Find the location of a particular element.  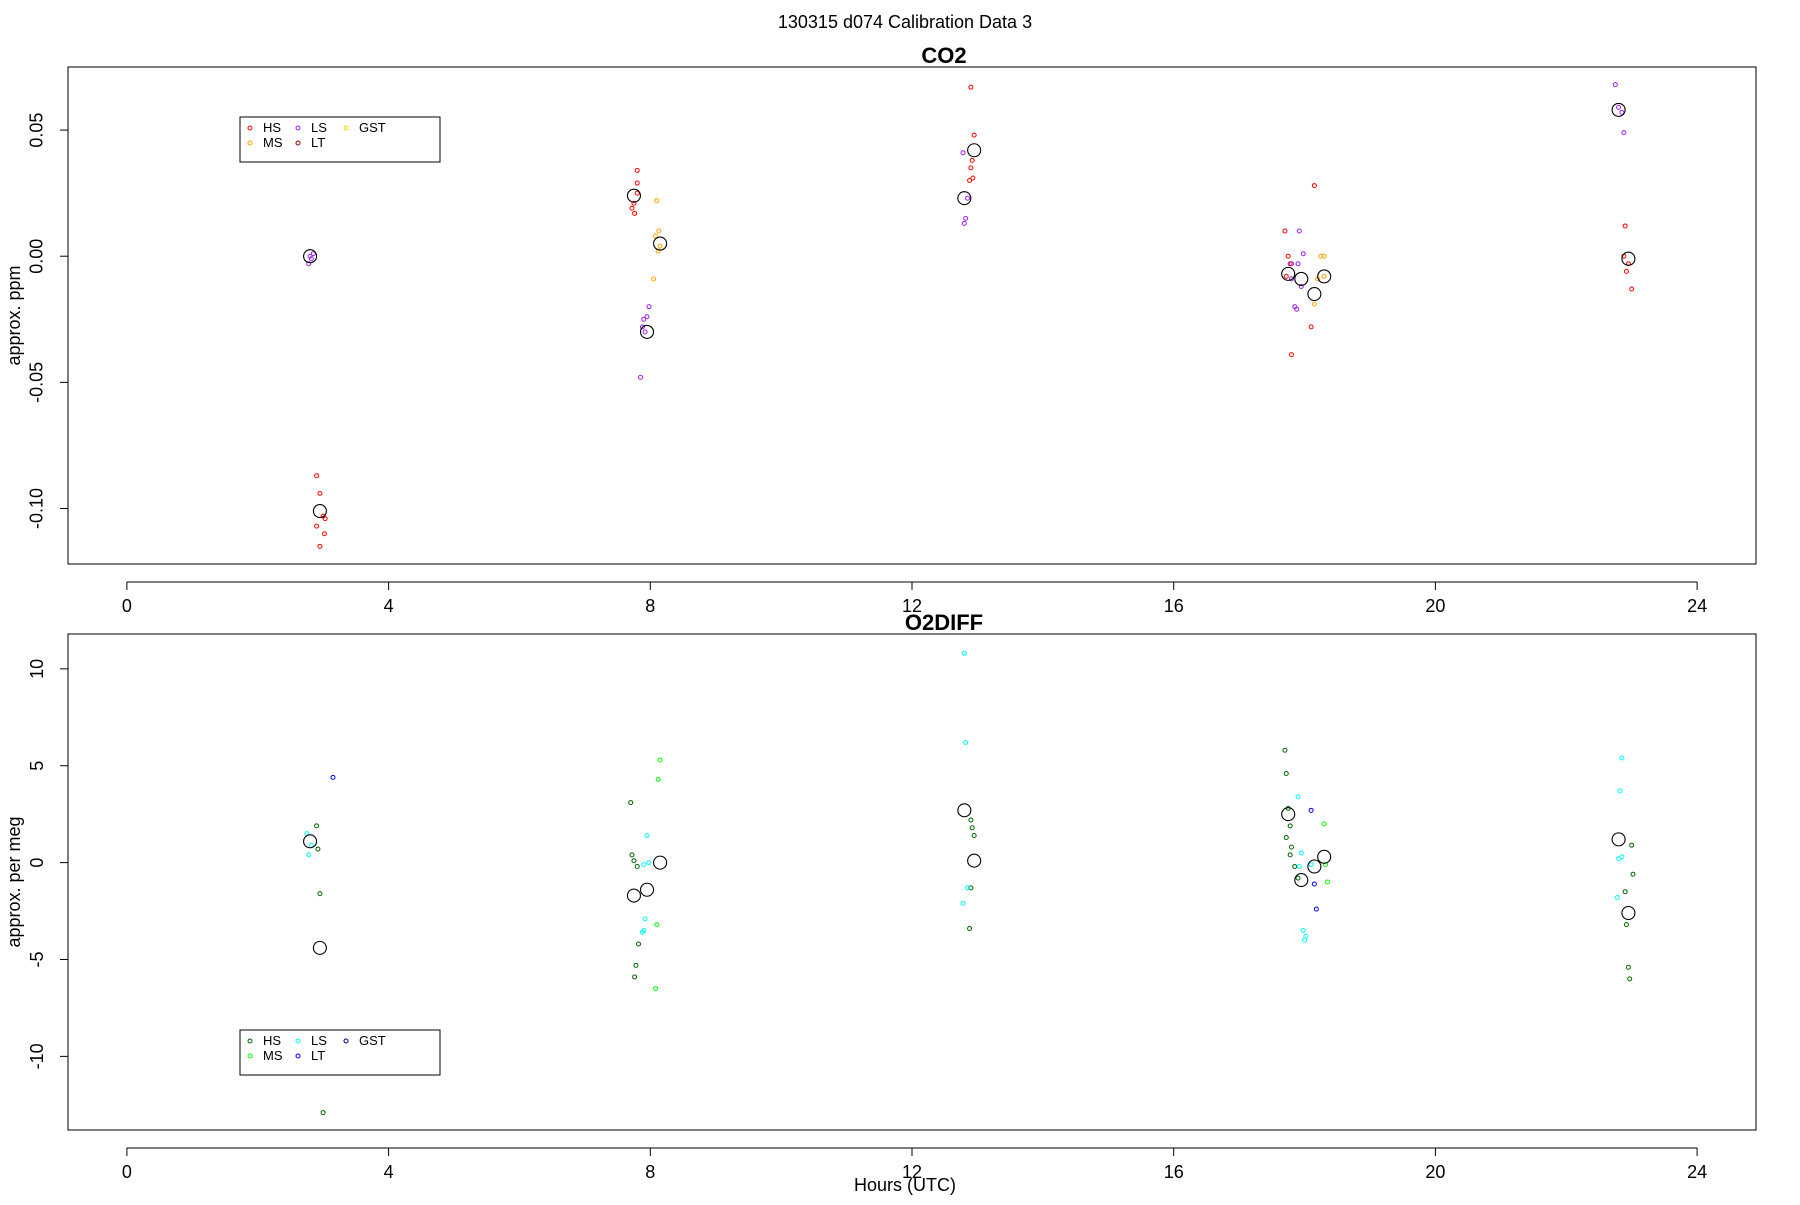

figure-title: 130315 d074 Calibration Data 3 is located at coordinates (905, 22).